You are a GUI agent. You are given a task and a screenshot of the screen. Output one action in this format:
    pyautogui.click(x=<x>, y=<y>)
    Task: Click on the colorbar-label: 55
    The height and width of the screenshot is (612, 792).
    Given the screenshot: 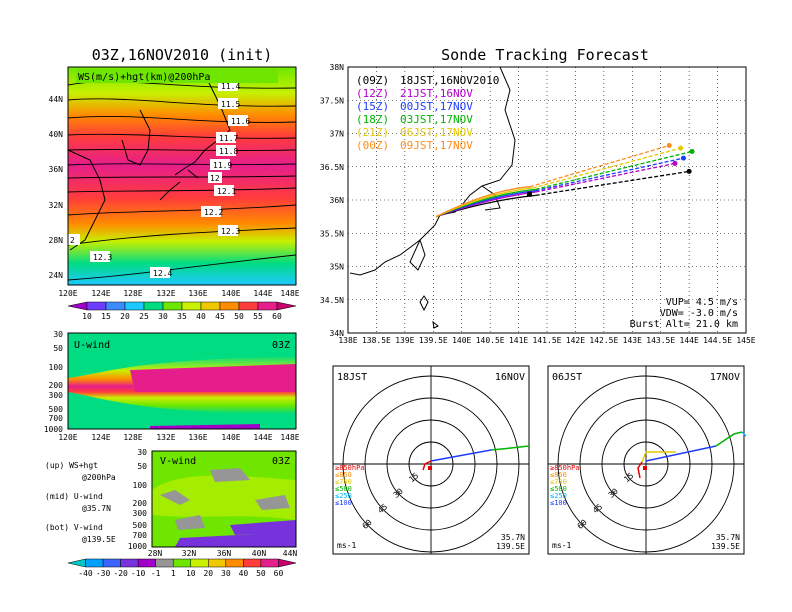 What is the action you would take?
    pyautogui.click(x=258, y=316)
    